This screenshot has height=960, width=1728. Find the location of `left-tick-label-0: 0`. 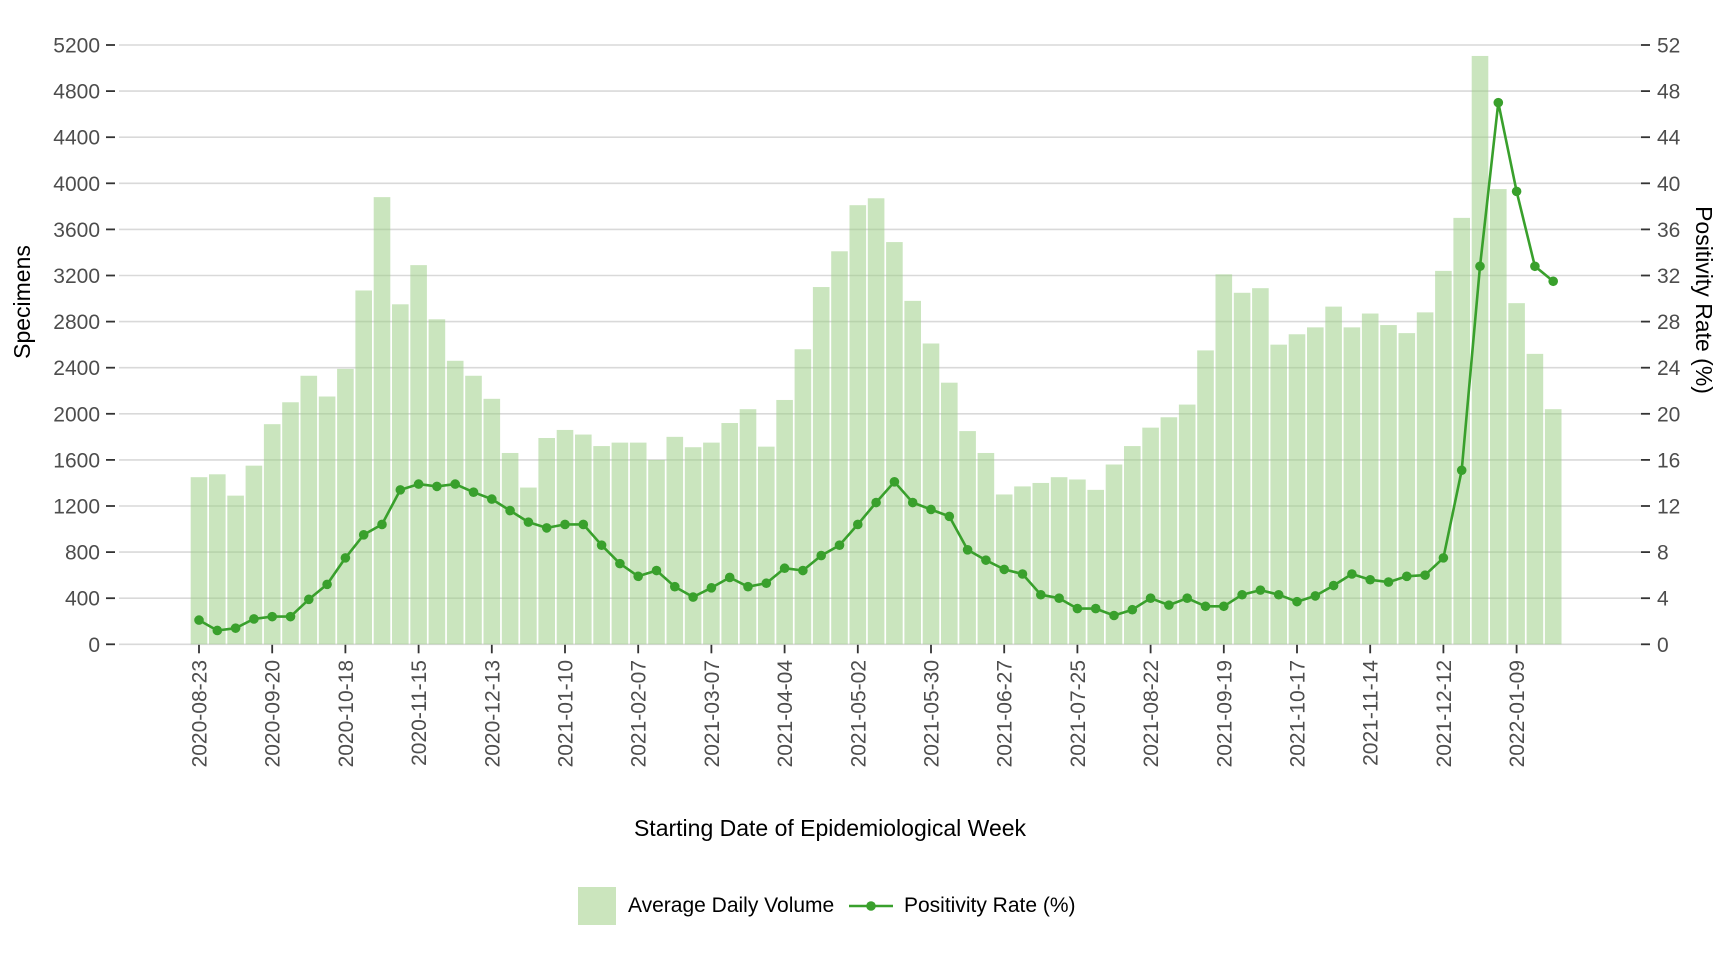

left-tick-label-0: 0 is located at coordinates (94, 645).